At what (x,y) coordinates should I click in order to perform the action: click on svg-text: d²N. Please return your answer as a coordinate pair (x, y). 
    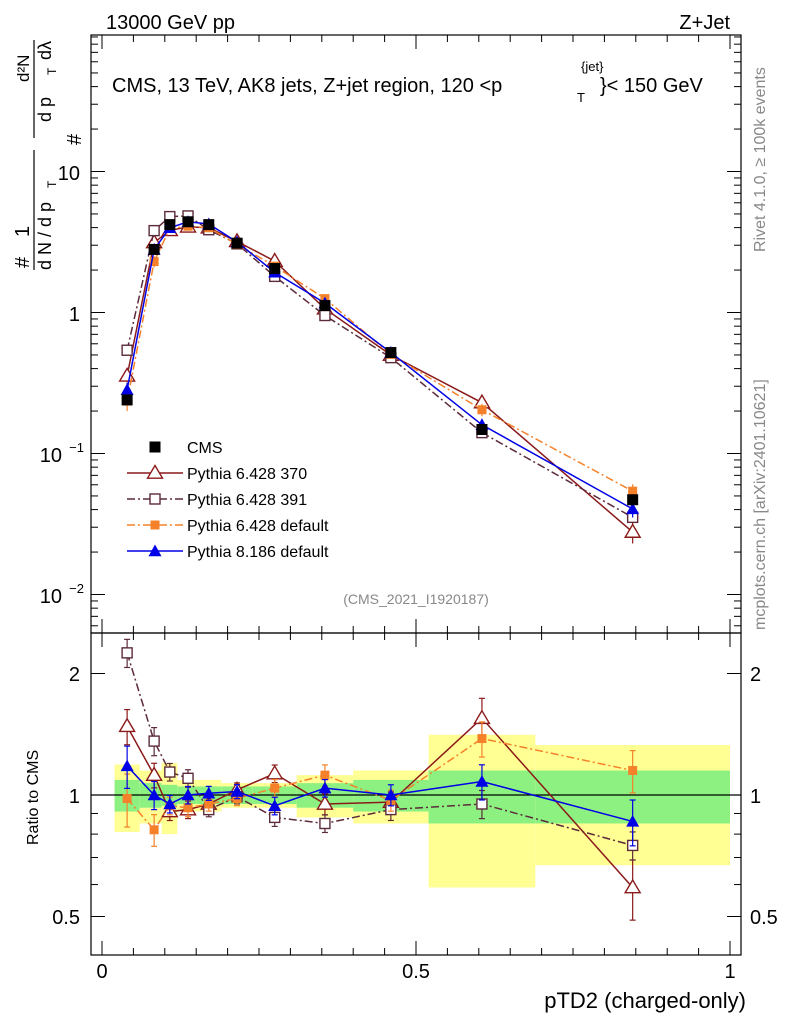
    Looking at the image, I should click on (23, 68).